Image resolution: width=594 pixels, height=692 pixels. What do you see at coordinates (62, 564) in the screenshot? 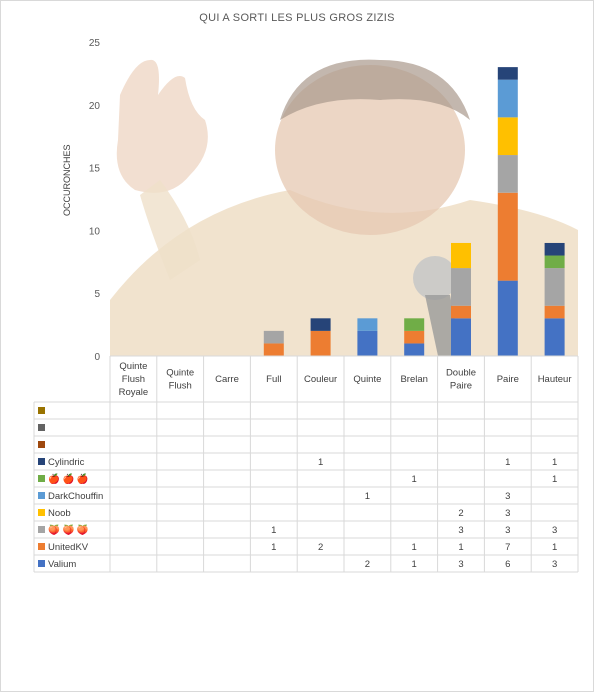
I see `legend-series-name: Valium` at bounding box center [62, 564].